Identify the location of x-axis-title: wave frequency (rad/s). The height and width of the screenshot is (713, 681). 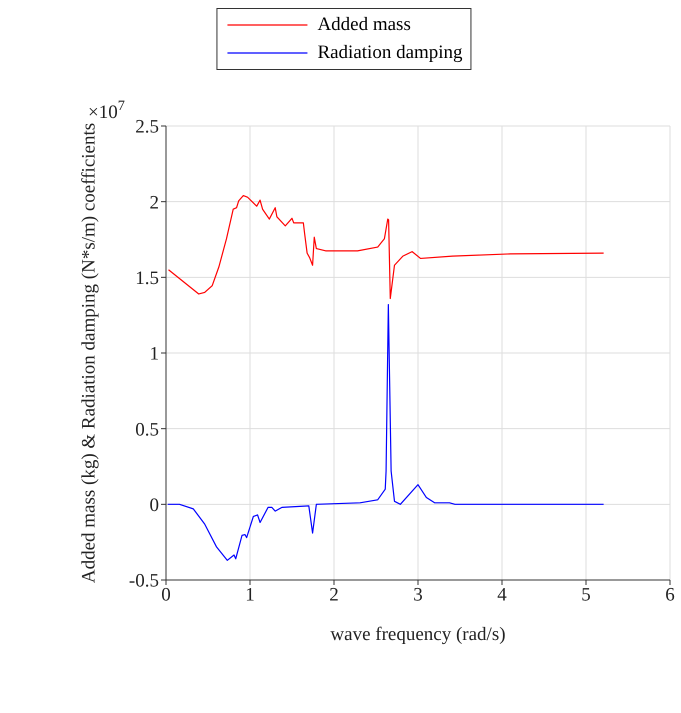
(418, 634).